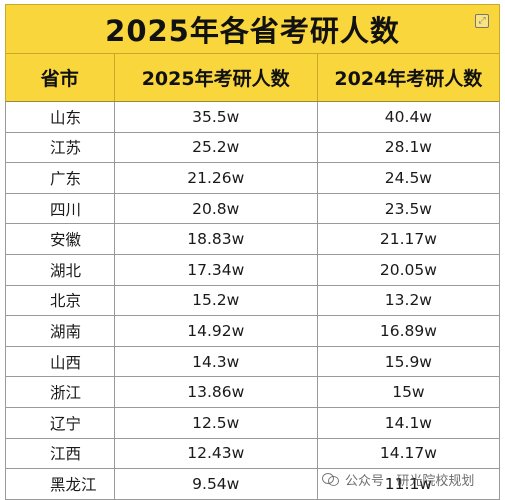 This screenshot has height=500, width=505. I want to click on cell-2024: 15.9w, so click(408, 361).